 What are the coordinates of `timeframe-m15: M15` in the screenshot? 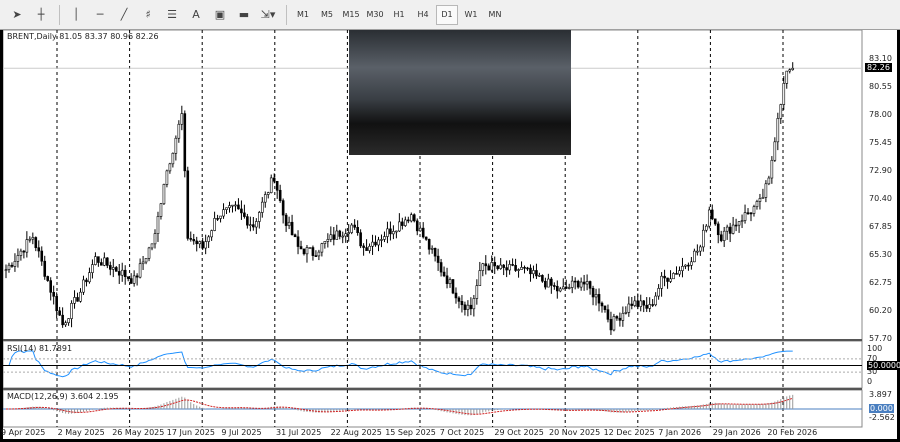 It's located at (351, 14).